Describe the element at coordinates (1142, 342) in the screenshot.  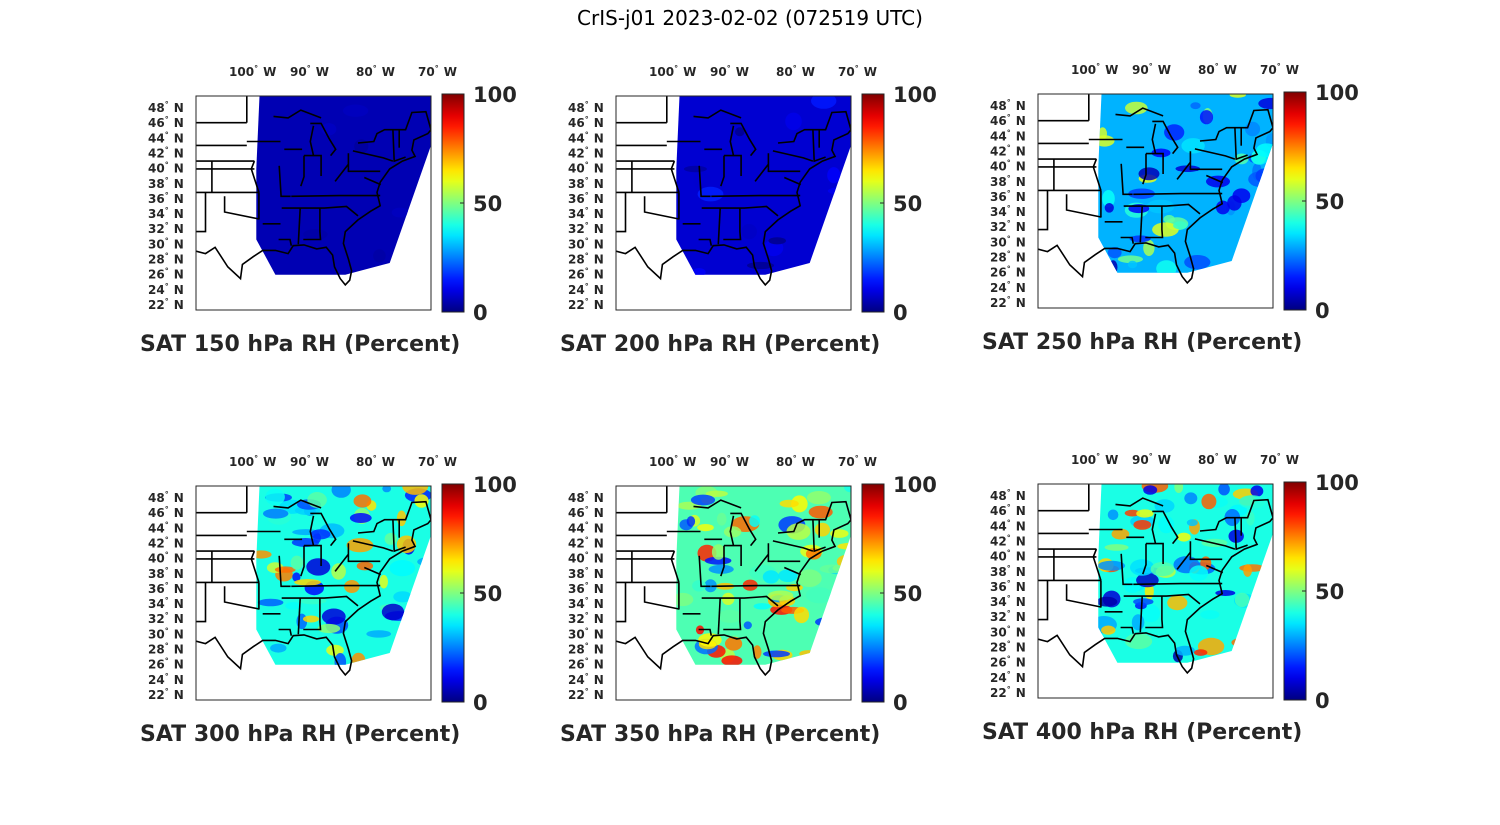
I see `panel-caption: SAT 250 hPa RH (Percent)` at that location.